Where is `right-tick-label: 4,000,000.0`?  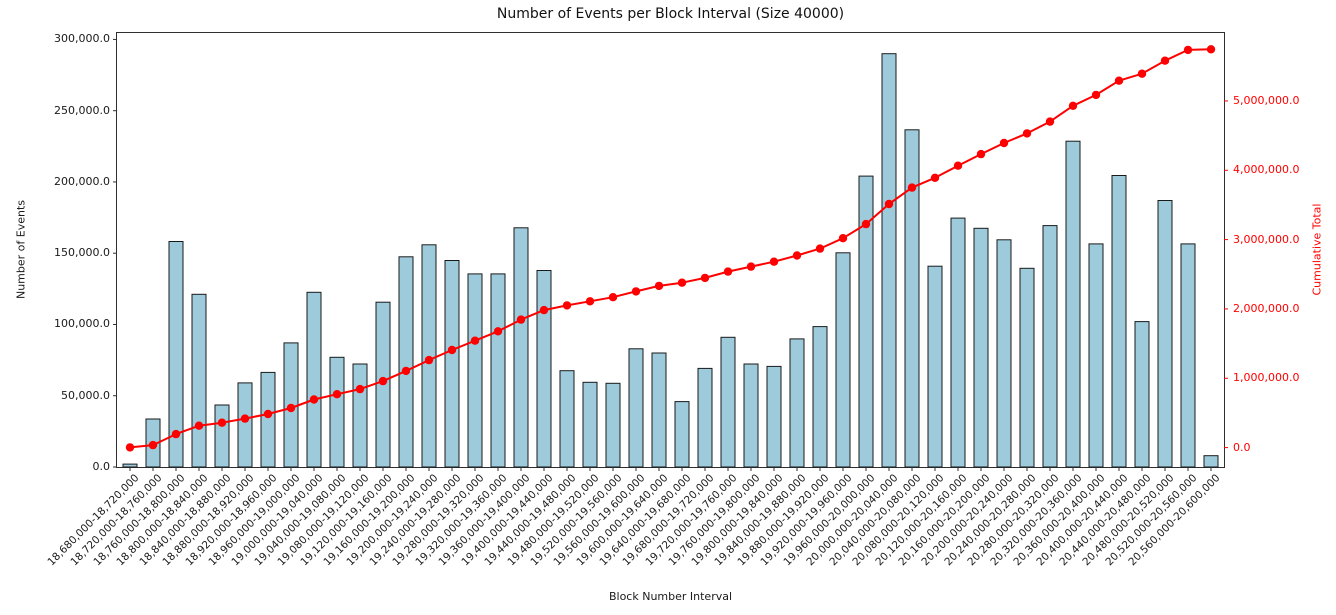 right-tick-label: 4,000,000.0 is located at coordinates (1266, 170).